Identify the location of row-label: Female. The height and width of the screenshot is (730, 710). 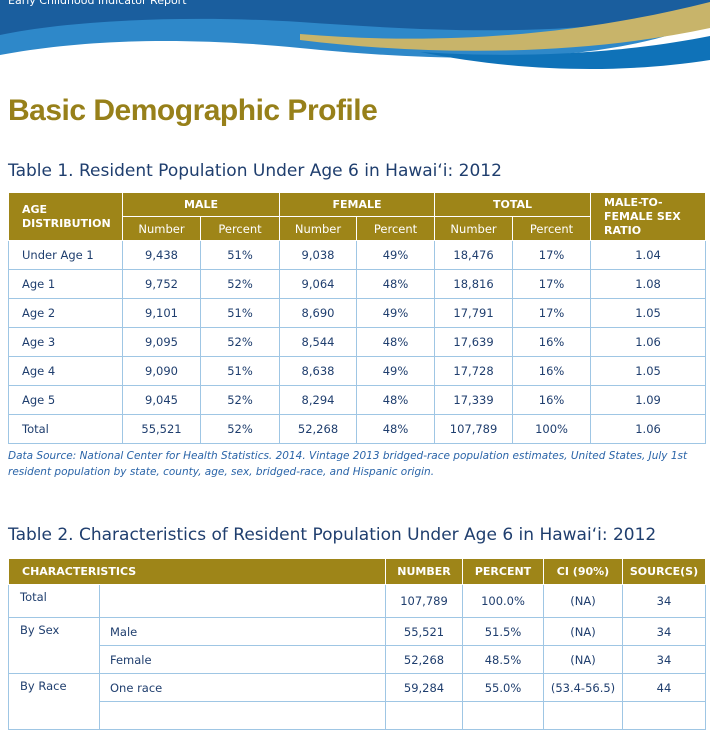
(242, 659).